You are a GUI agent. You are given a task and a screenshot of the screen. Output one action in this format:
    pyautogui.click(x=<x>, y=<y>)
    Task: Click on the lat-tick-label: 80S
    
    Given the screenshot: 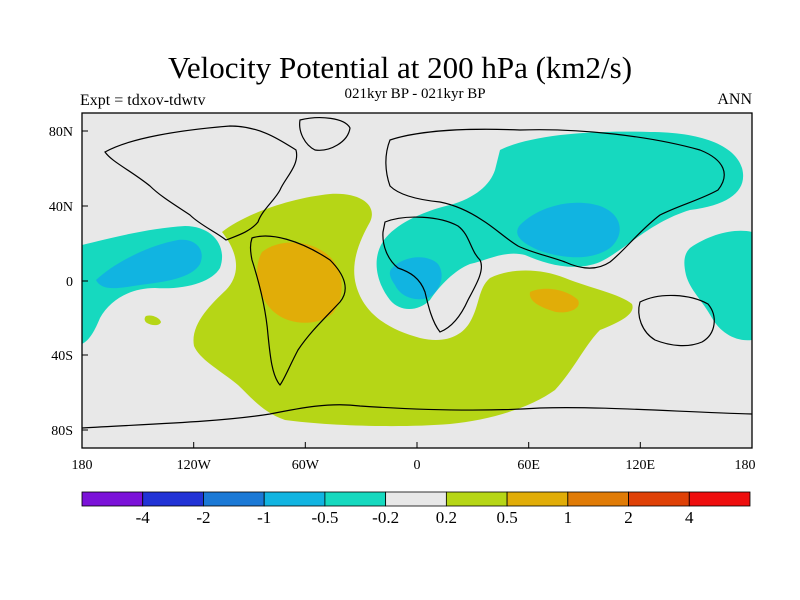 What is the action you would take?
    pyautogui.click(x=62, y=431)
    